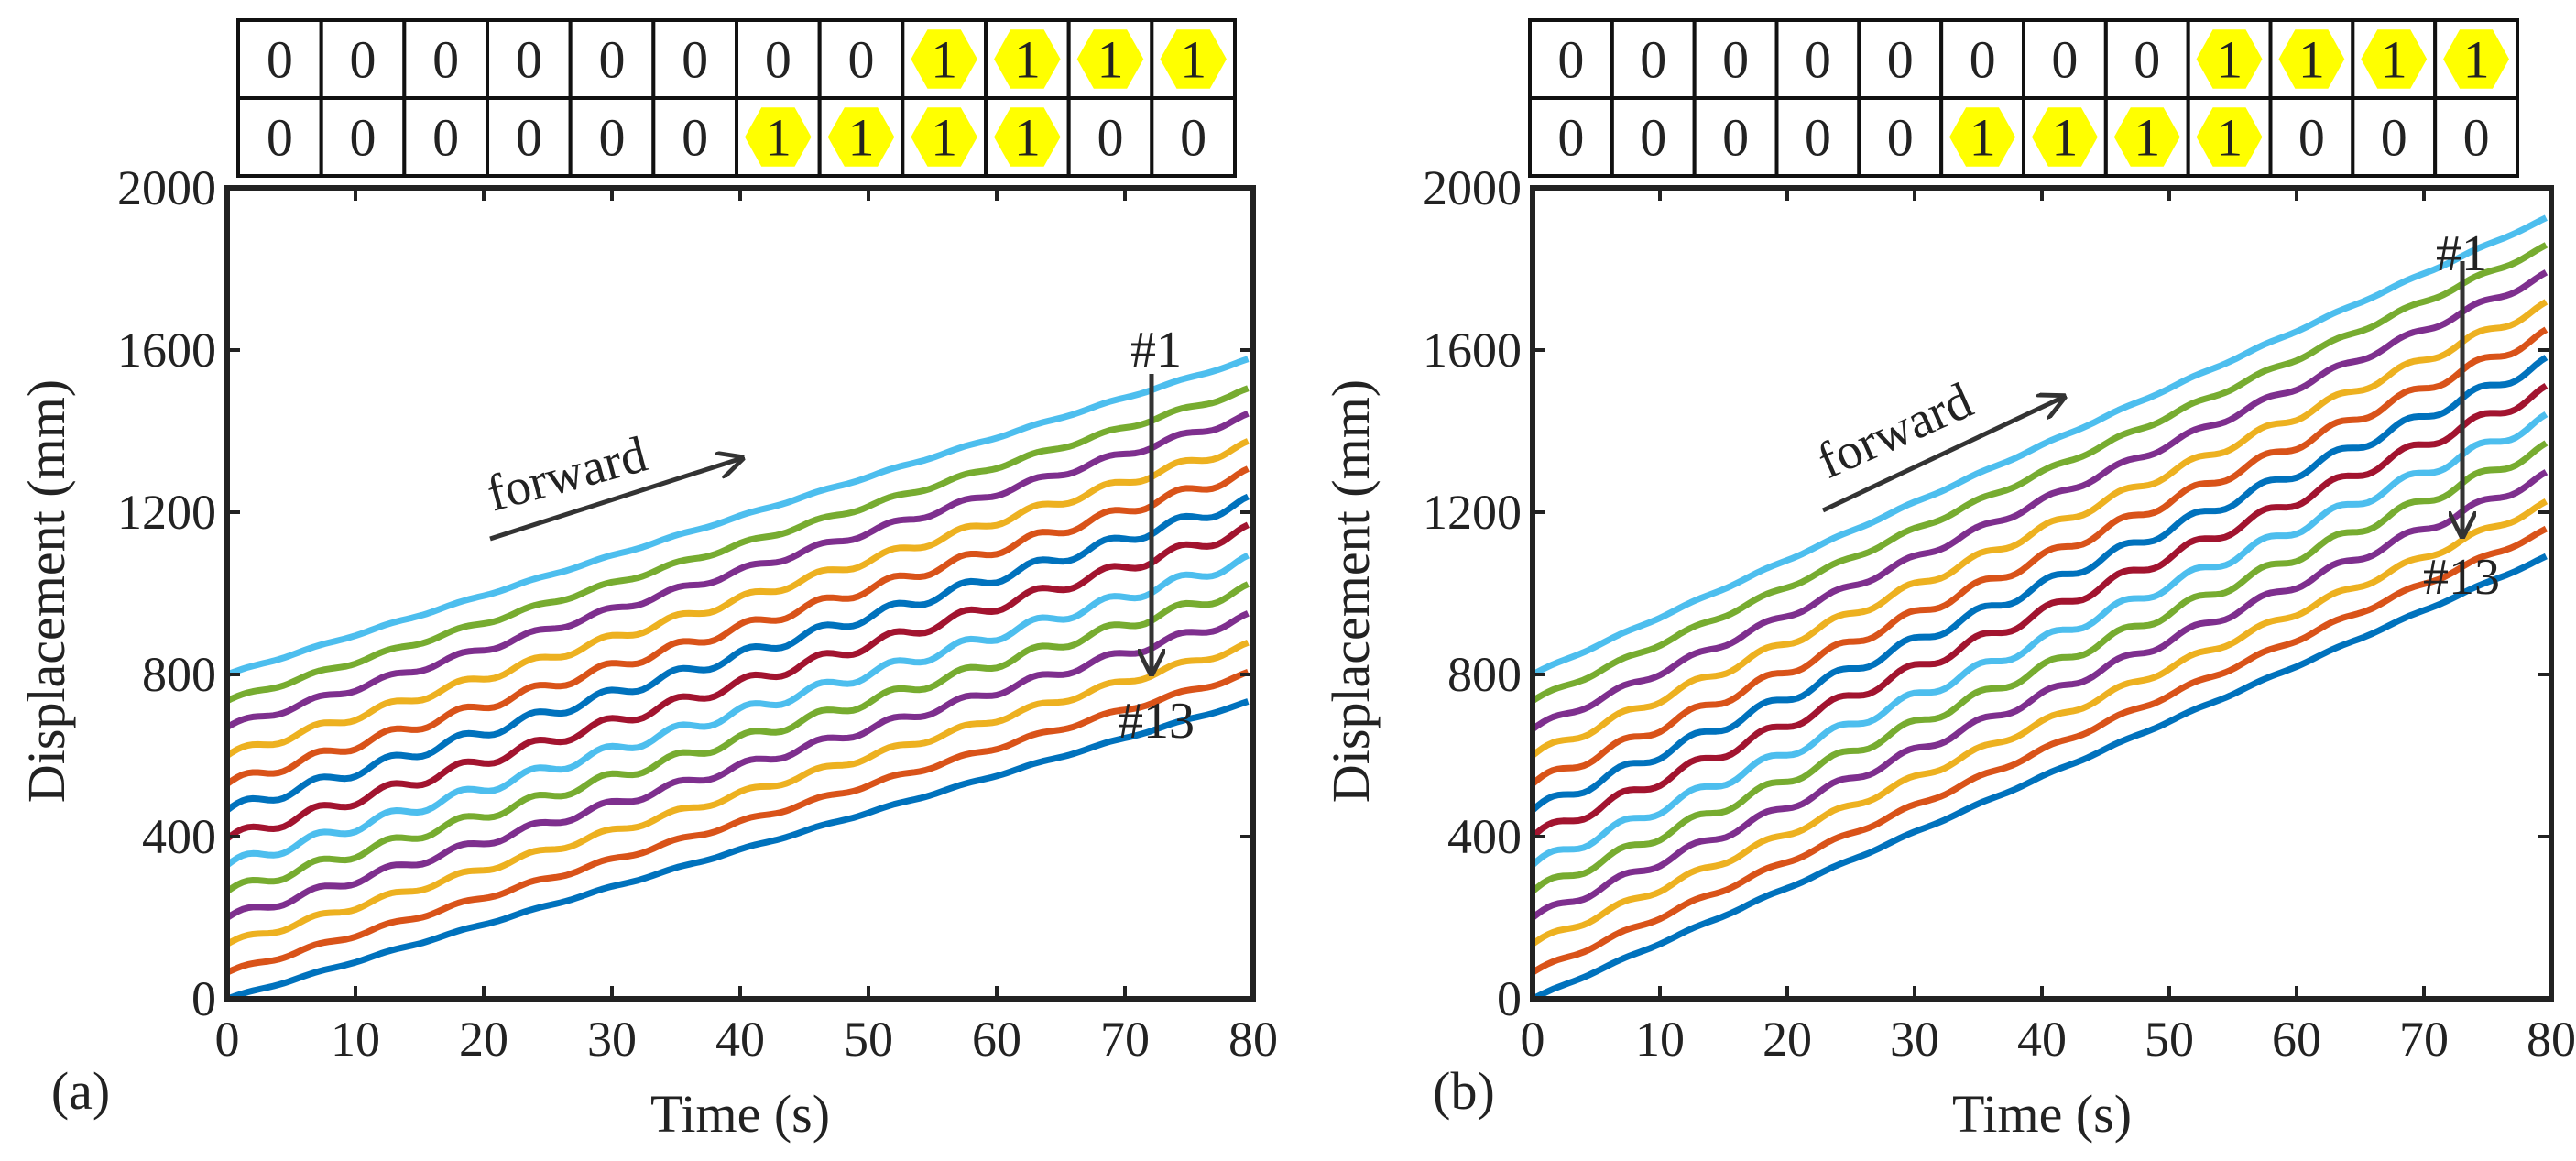 This screenshot has width=2576, height=1161. I want to click on pattern-value-b-0-4: 0, so click(1901, 60).